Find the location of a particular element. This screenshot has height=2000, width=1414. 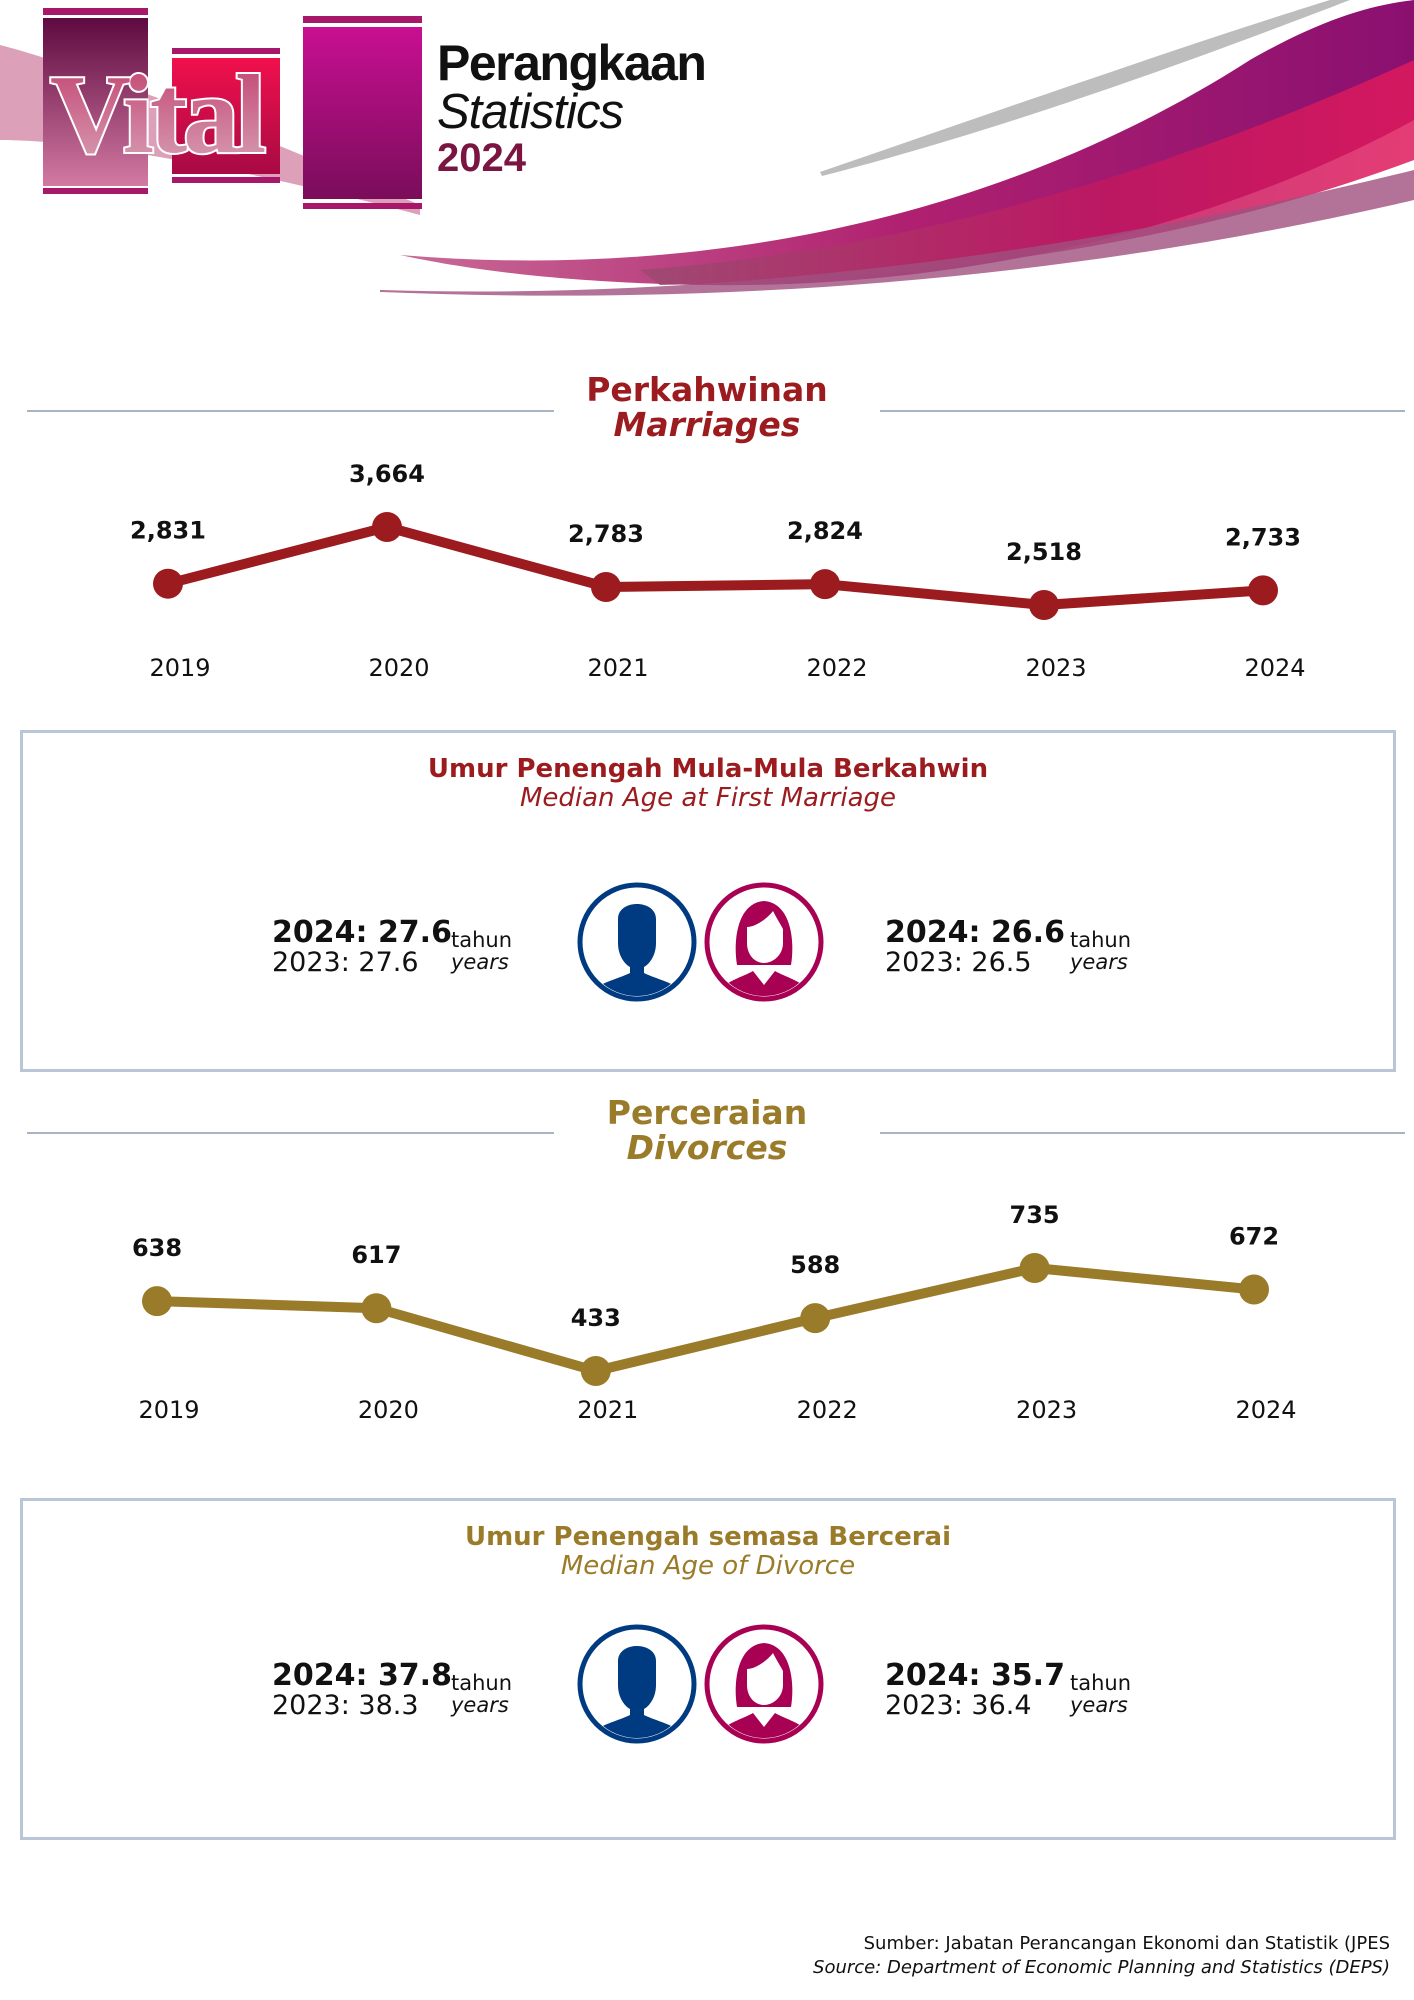

divorces-section-title: Perceraian Divorces is located at coordinates (707, 1130).